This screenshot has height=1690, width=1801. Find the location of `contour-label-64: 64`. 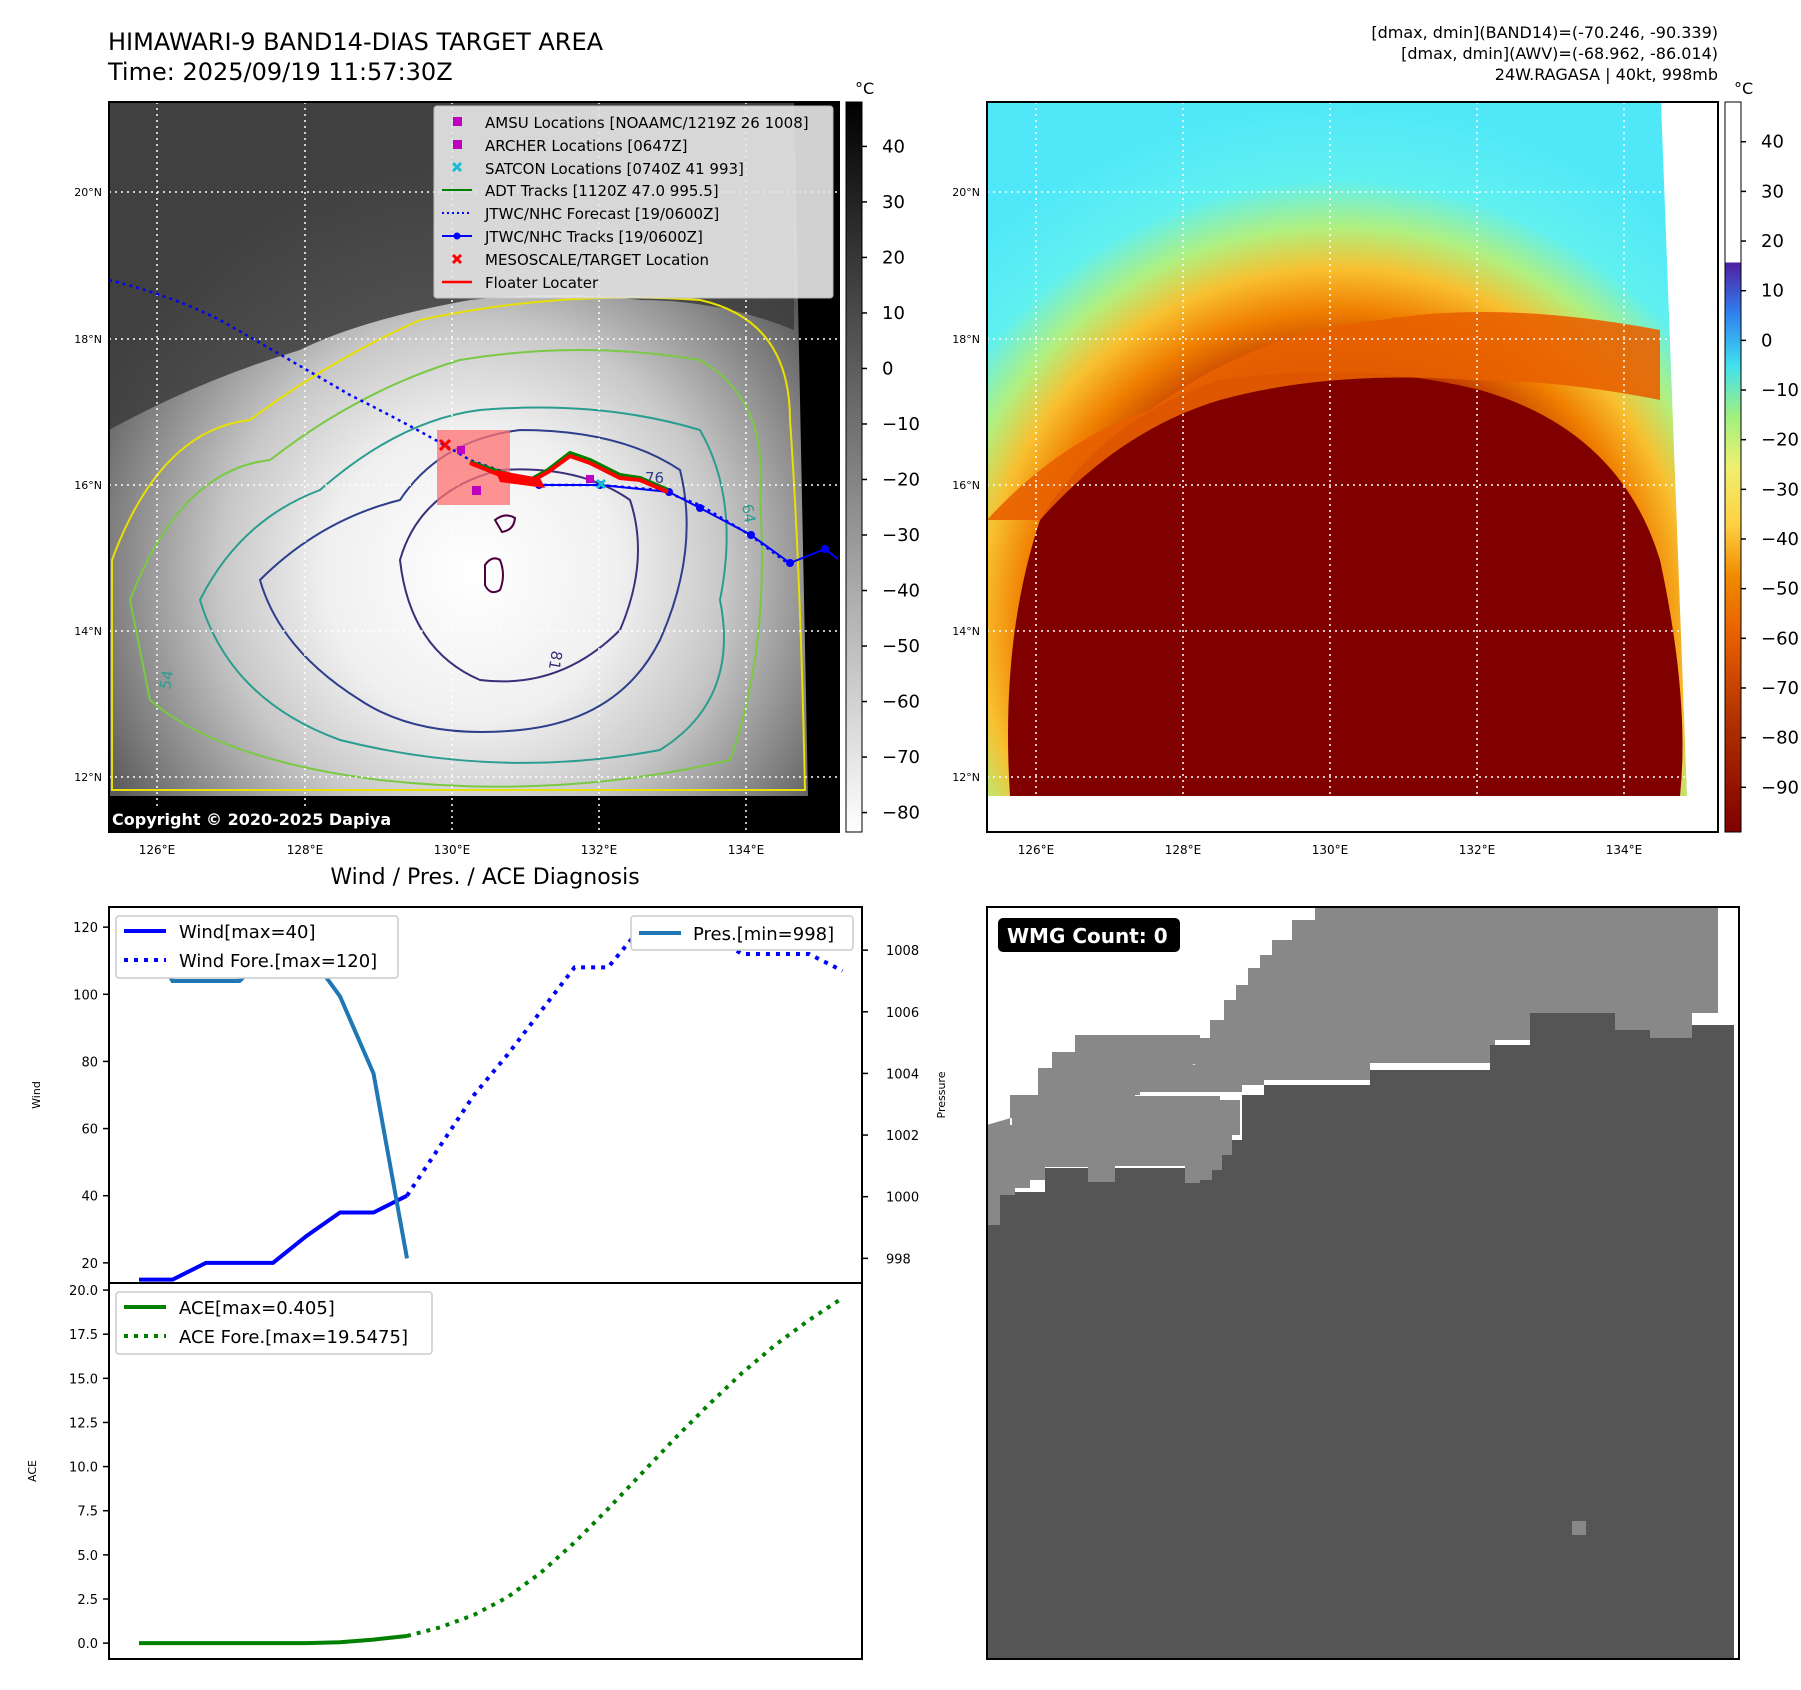

contour-label-64: 64 is located at coordinates (748, 514).